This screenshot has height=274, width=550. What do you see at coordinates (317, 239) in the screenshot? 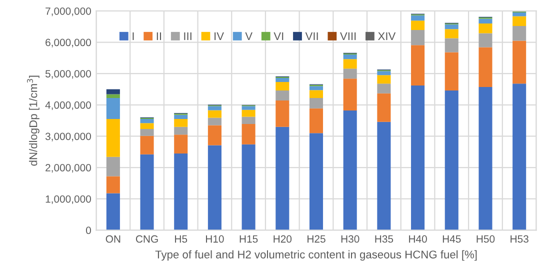
I see `x-tick-label: H25` at bounding box center [317, 239].